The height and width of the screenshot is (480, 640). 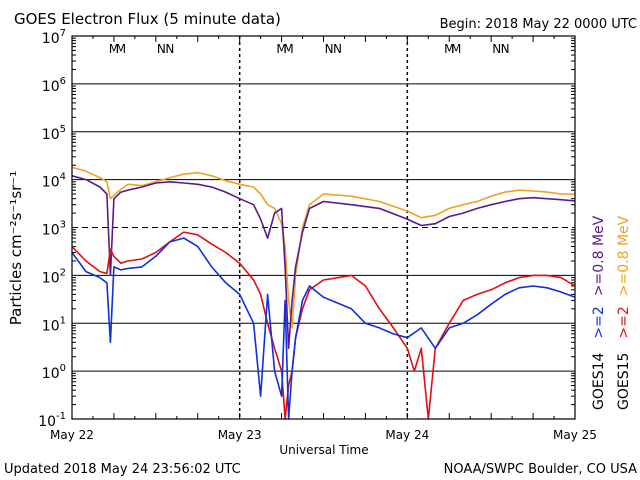 What do you see at coordinates (147, 19) in the screenshot?
I see `chart-title: GOES Electron Flux (5 minute data)` at bounding box center [147, 19].